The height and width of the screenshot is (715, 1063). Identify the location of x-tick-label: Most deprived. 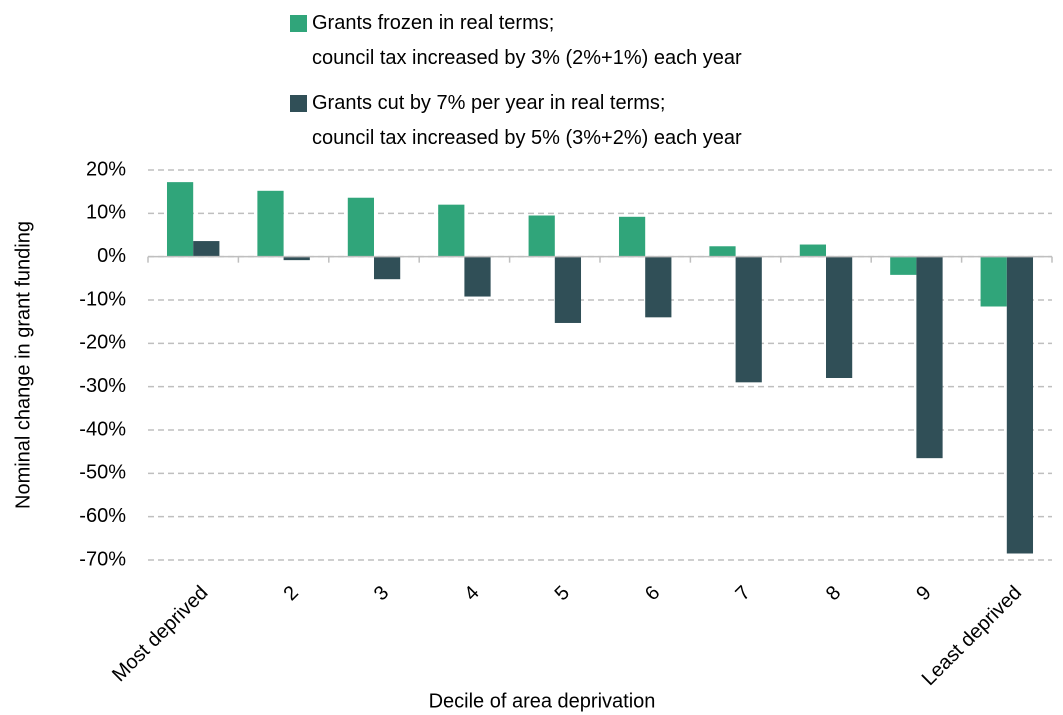
(160, 634).